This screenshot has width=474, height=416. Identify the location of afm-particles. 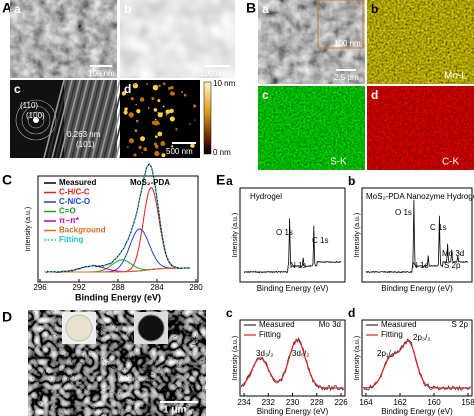
(159, 120).